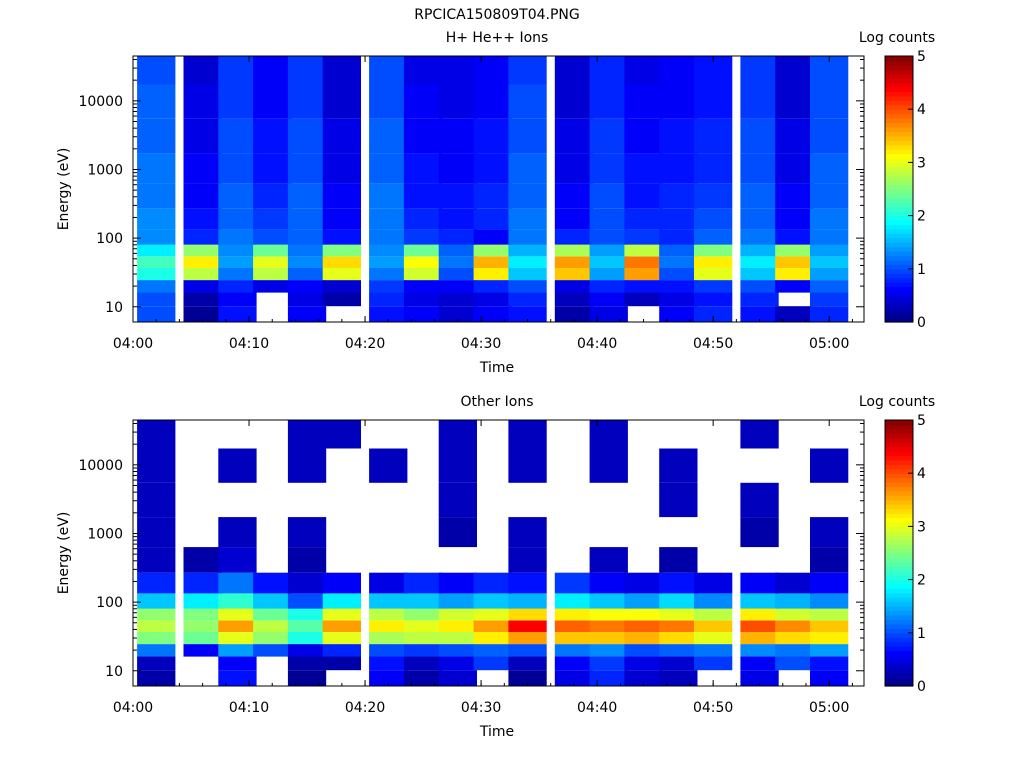 This screenshot has height=768, width=1024. Describe the element at coordinates (105, 170) in the screenshot. I see `y-tick-label: 1000` at that location.